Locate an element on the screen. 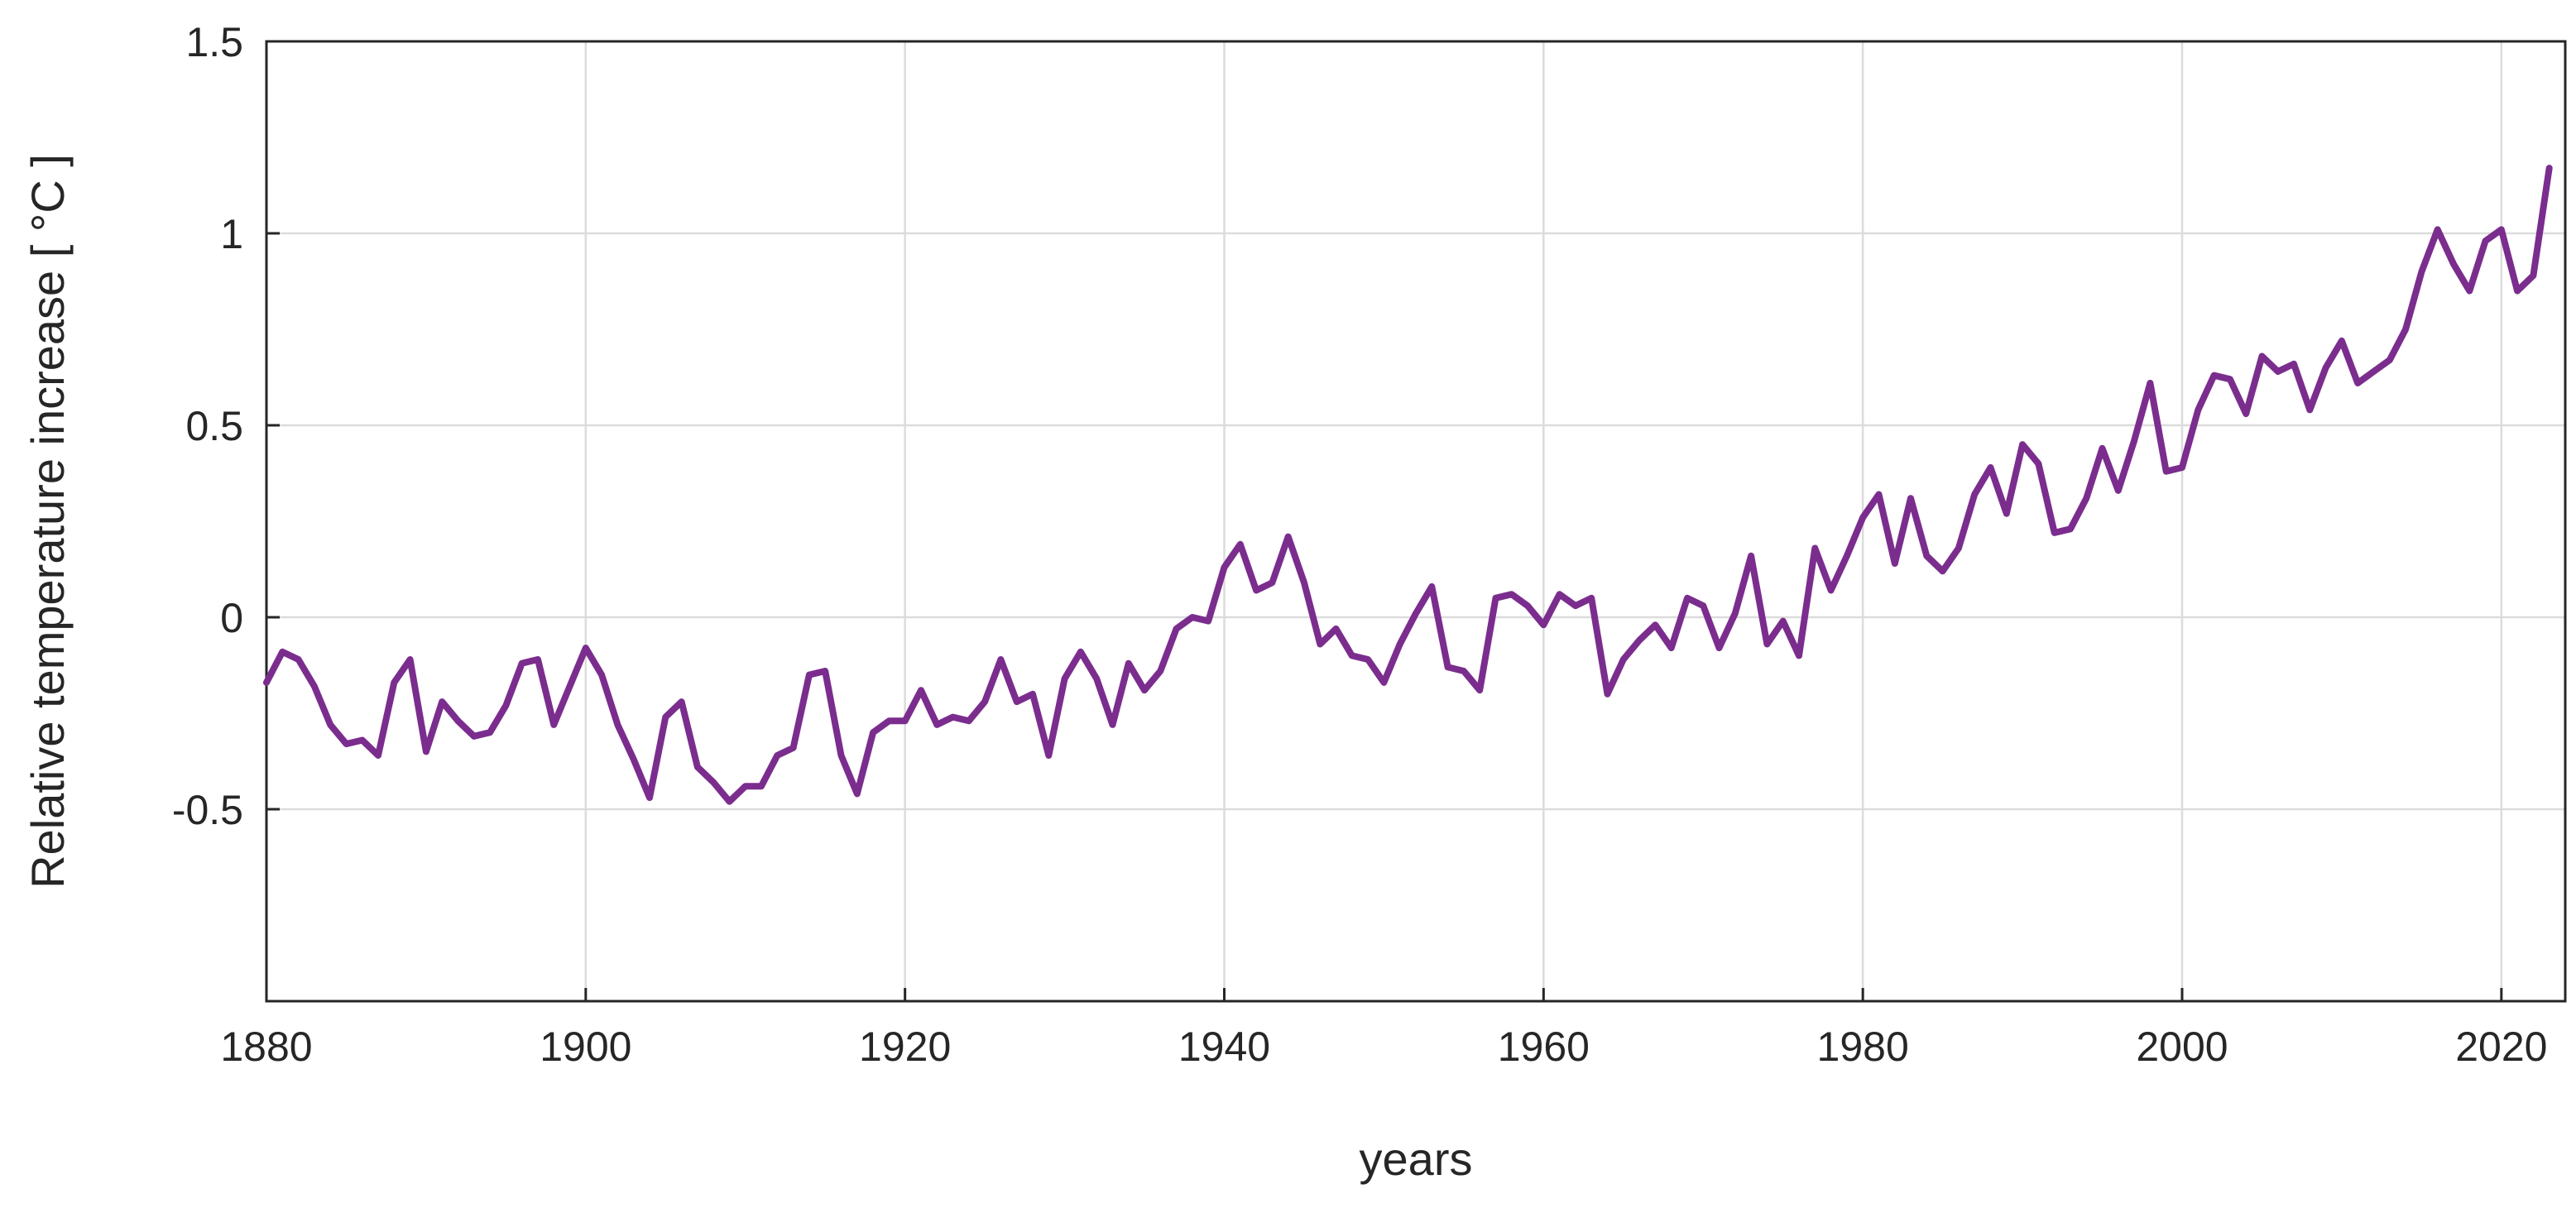 The image size is (2576, 1213). x-tick-label: 1960 is located at coordinates (1544, 1047).